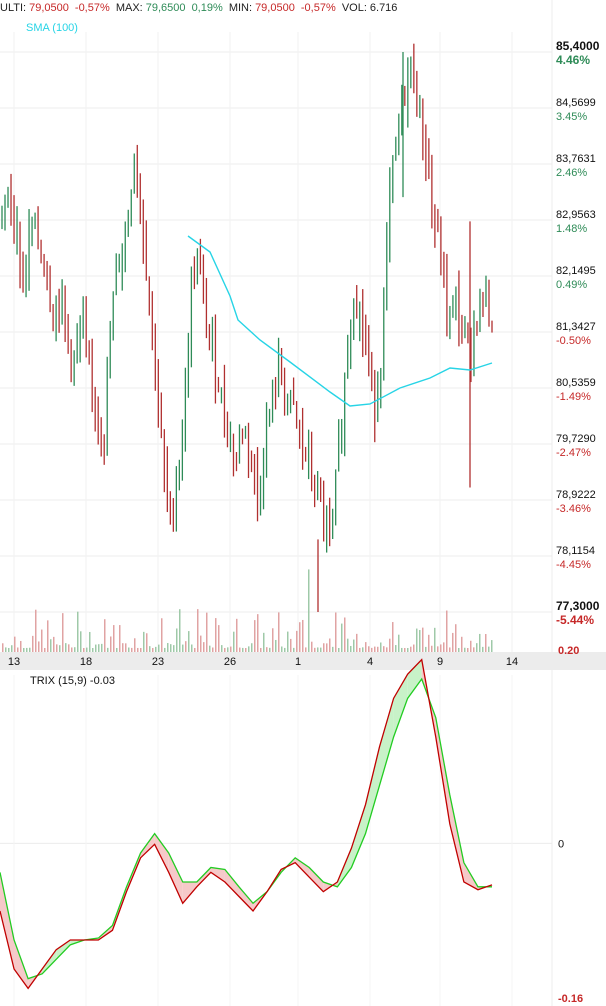 This screenshot has height=1006, width=606. I want to click on price-tick-label: 83,7631, so click(576, 159).